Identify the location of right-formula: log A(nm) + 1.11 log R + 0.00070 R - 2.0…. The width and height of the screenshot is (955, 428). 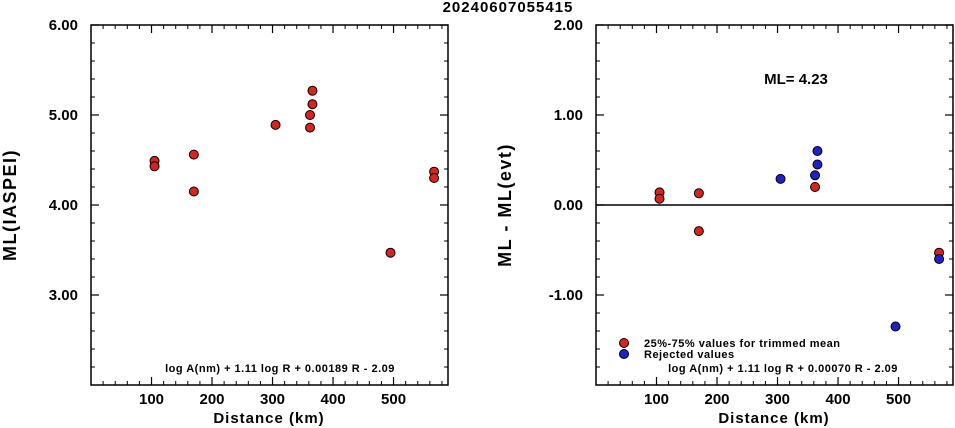
(783, 369).